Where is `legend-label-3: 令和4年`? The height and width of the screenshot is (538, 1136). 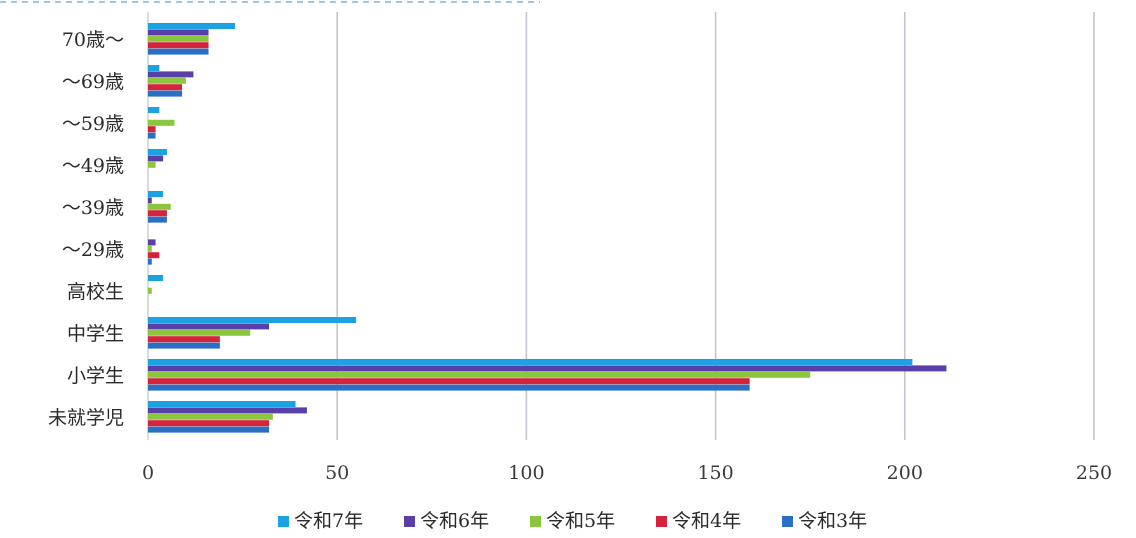 legend-label-3: 令和4年 is located at coordinates (706, 521).